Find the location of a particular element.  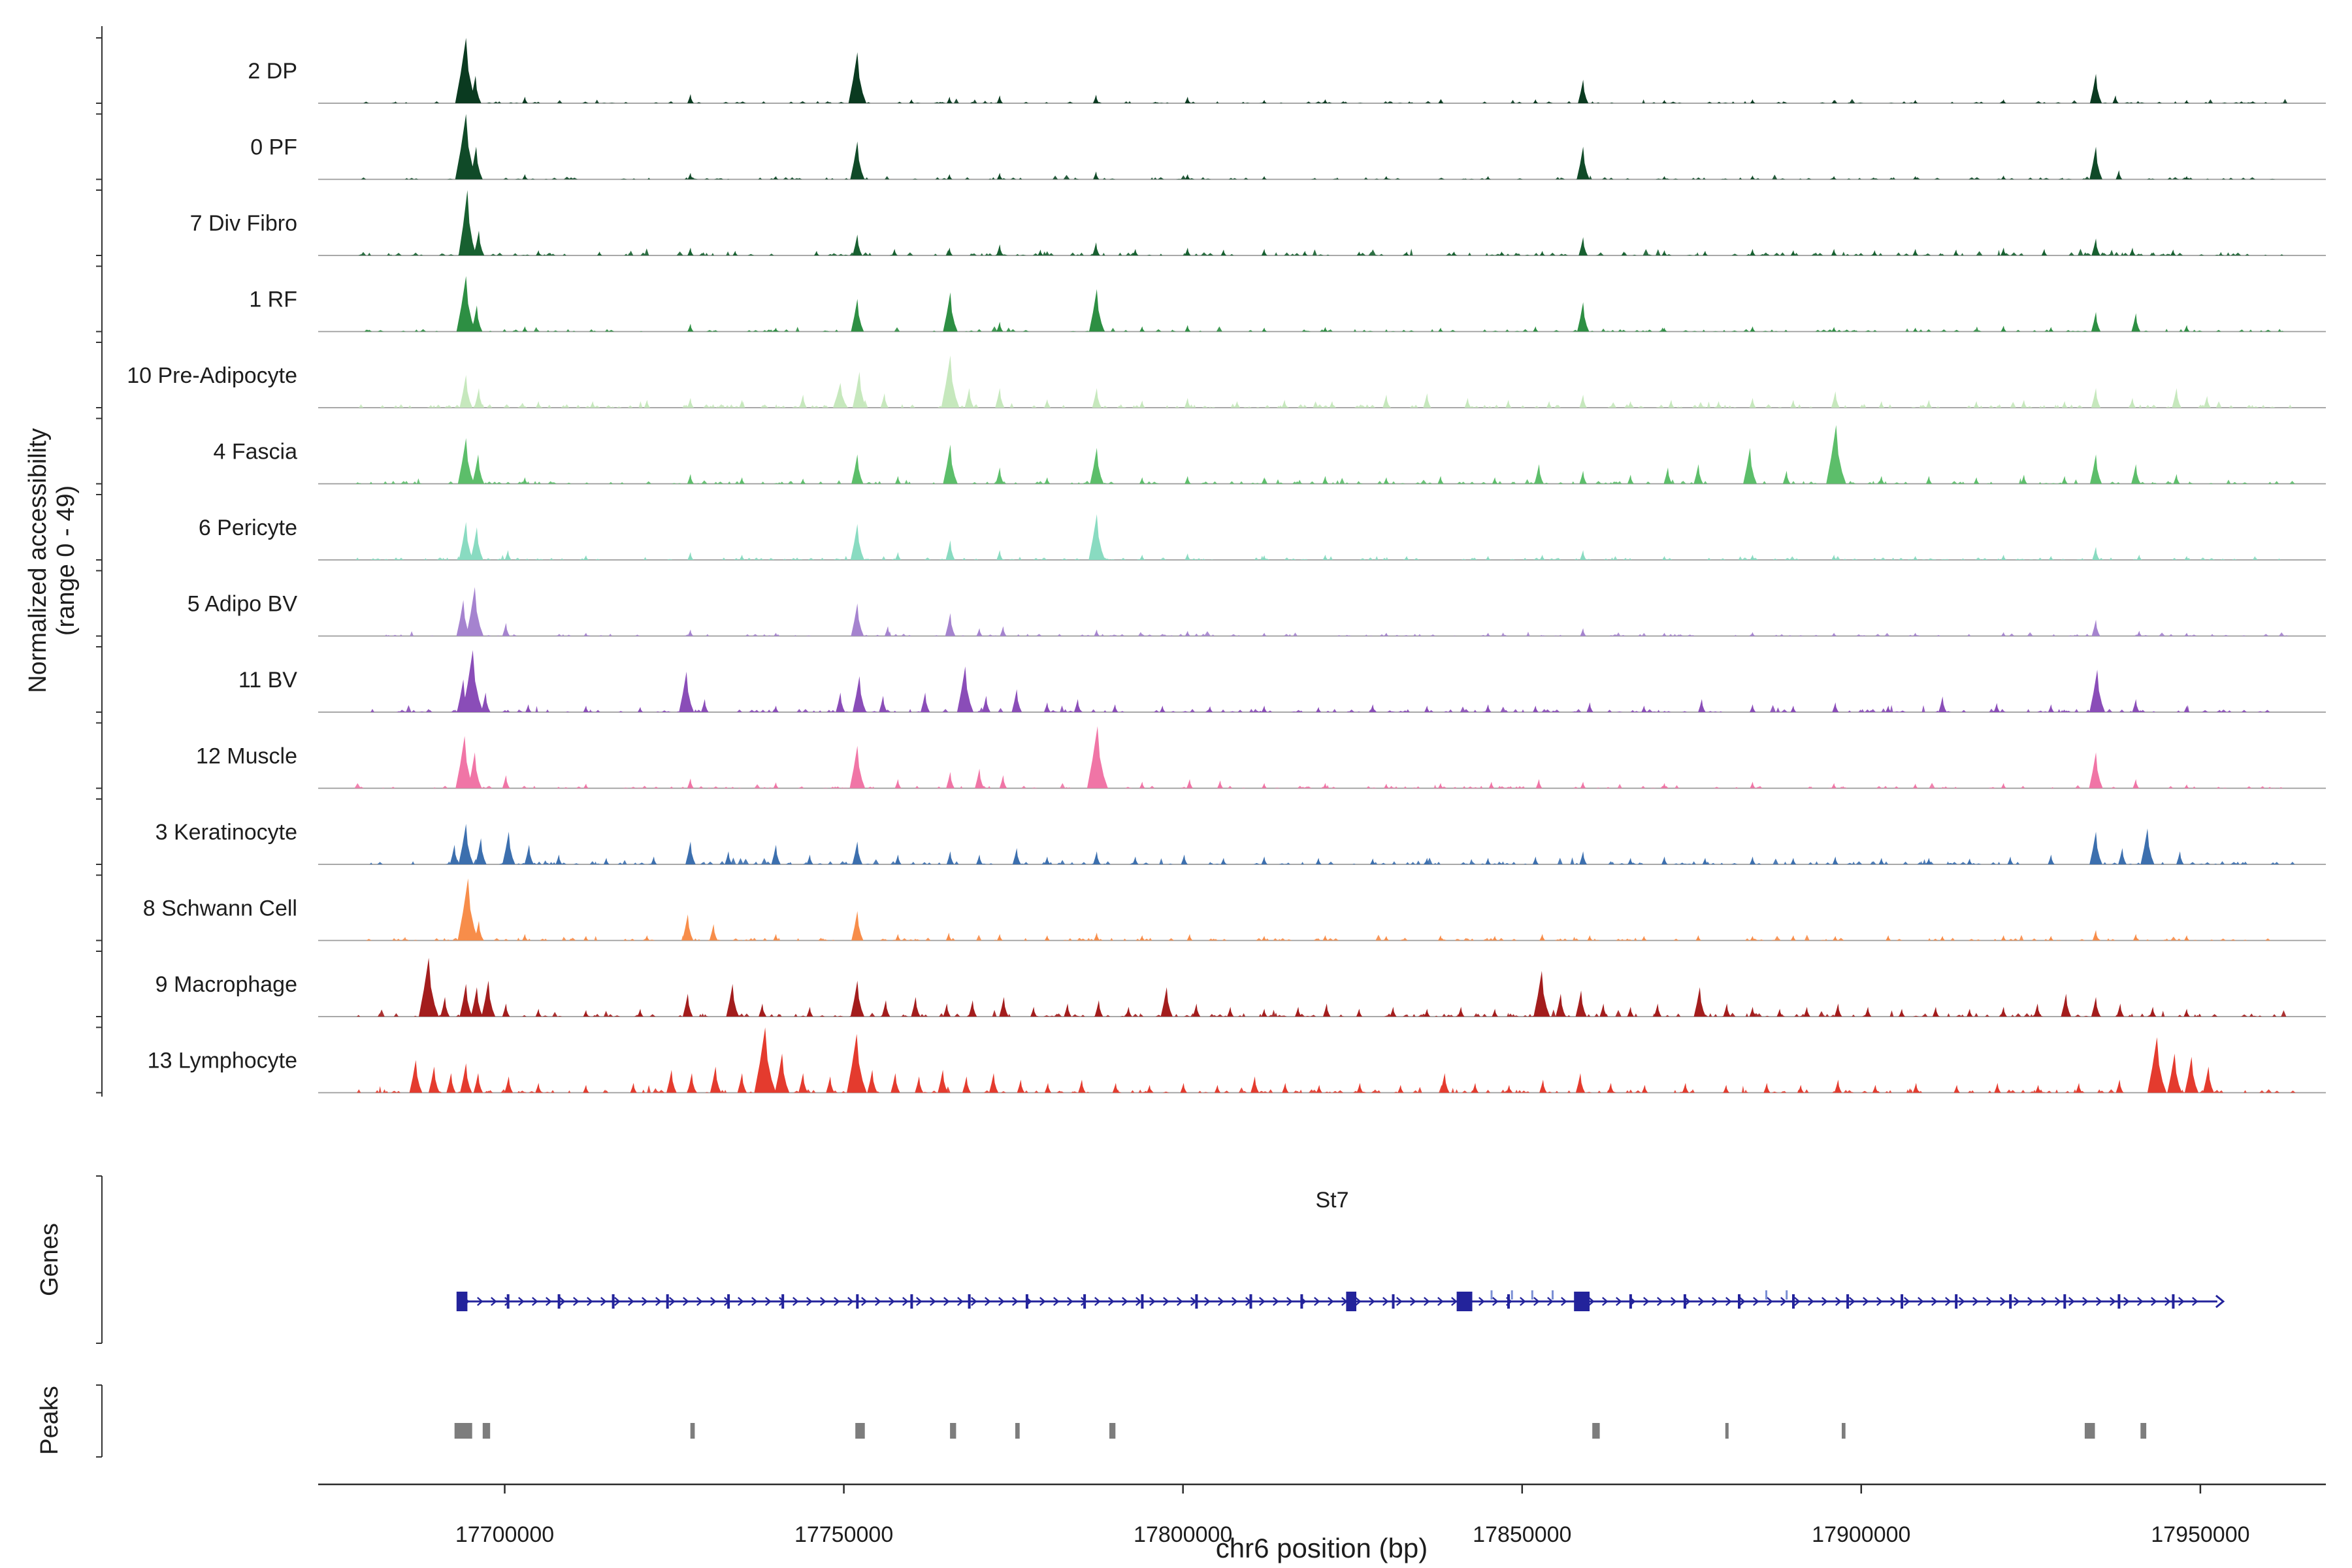

peaks-axis-bracket is located at coordinates (99, 1421).